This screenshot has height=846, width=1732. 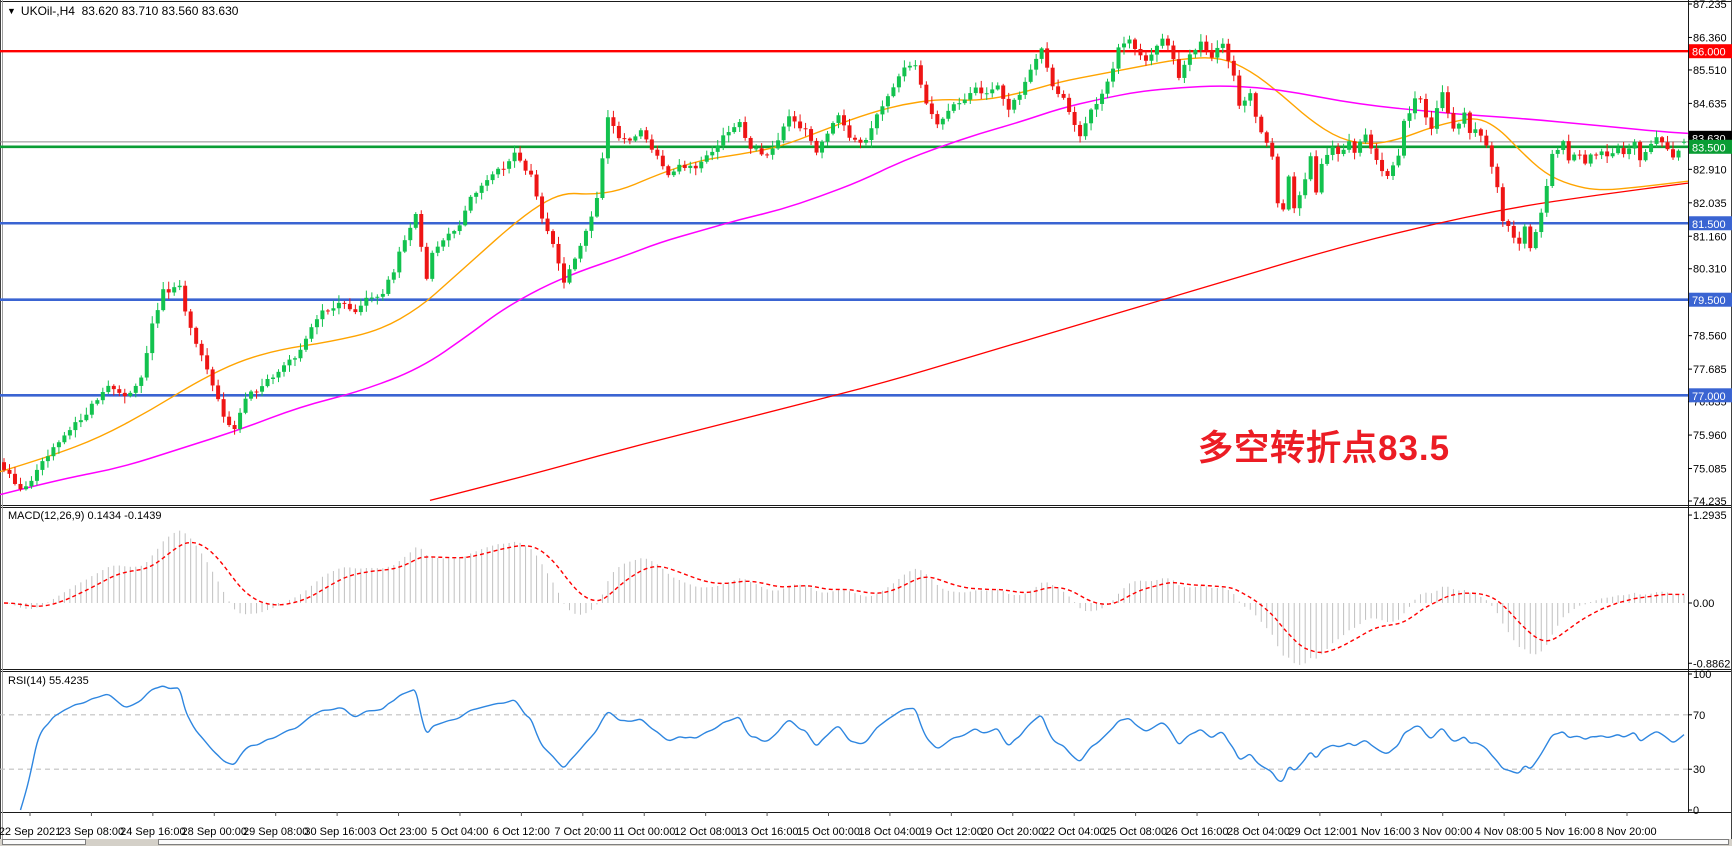 What do you see at coordinates (1699, 716) in the screenshot?
I see `rsi-tick-label: 70` at bounding box center [1699, 716].